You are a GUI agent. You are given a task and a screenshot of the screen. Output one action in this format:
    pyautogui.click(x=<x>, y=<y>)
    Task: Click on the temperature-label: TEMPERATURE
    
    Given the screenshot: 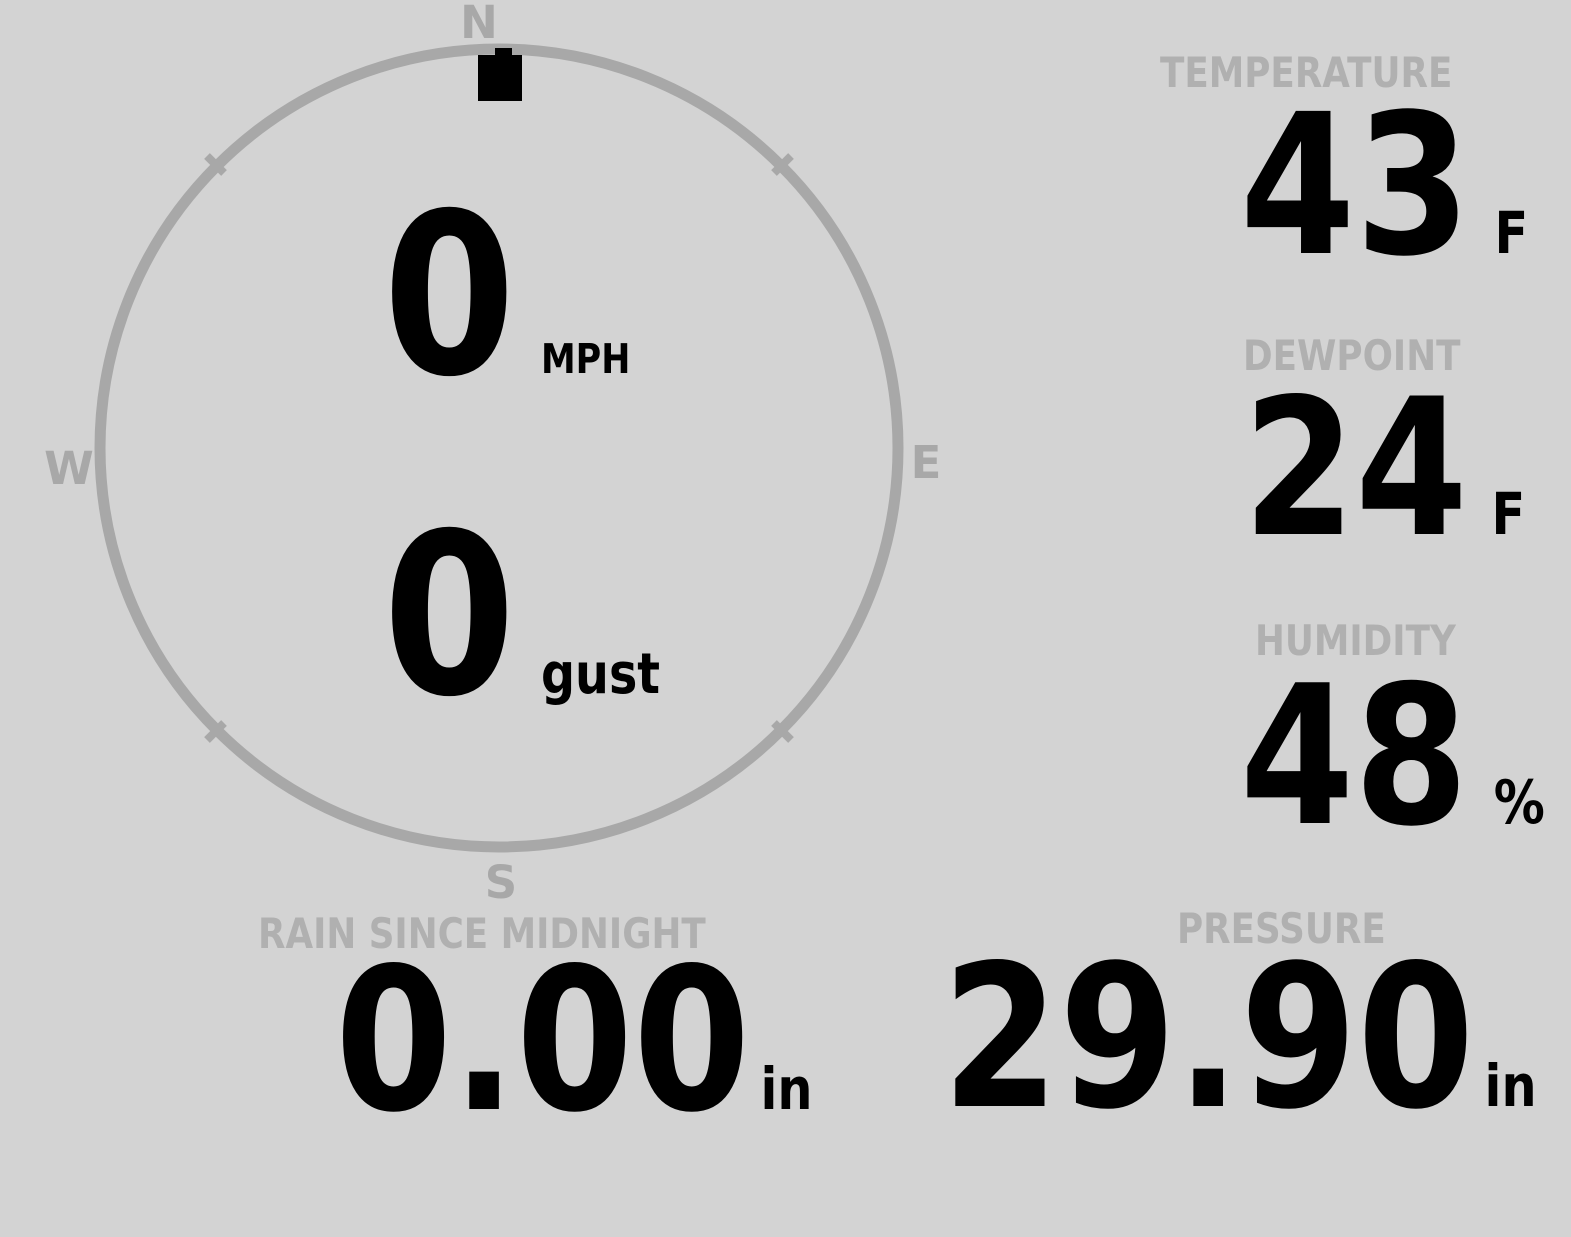 What is the action you would take?
    pyautogui.click(x=1306, y=72)
    